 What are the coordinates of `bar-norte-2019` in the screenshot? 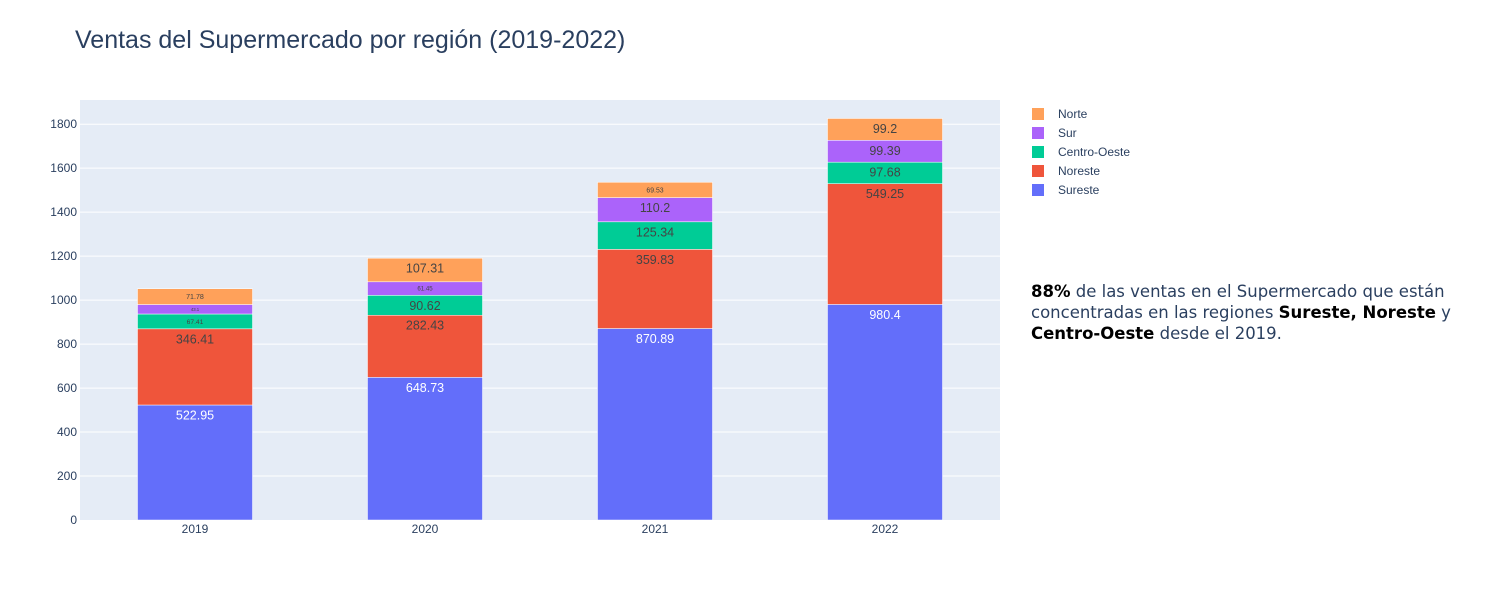 It's located at (195, 296).